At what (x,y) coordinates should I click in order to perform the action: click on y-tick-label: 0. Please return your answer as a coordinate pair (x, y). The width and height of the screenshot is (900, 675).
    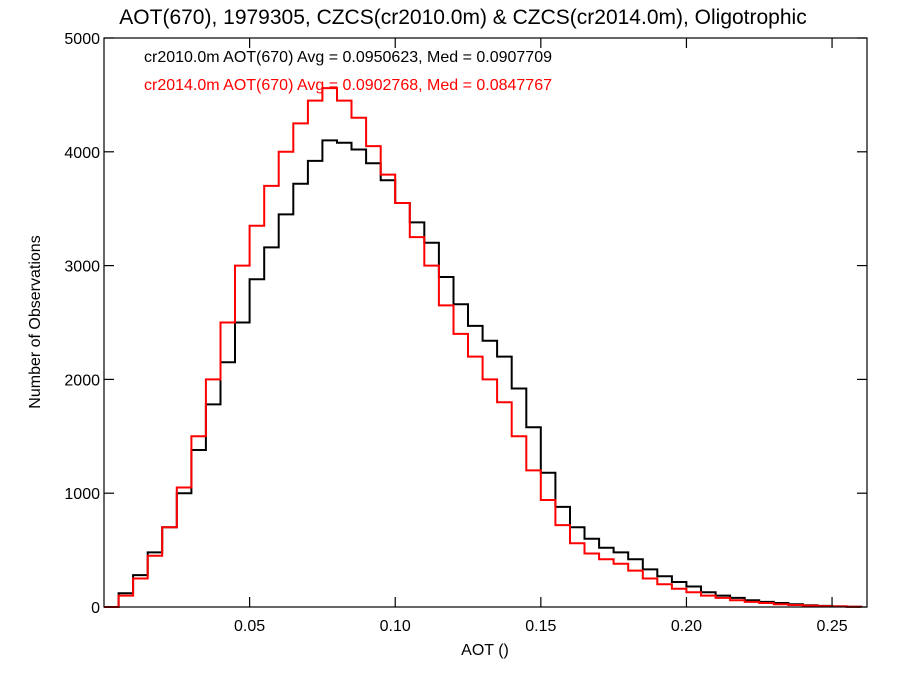
    Looking at the image, I should click on (95, 608).